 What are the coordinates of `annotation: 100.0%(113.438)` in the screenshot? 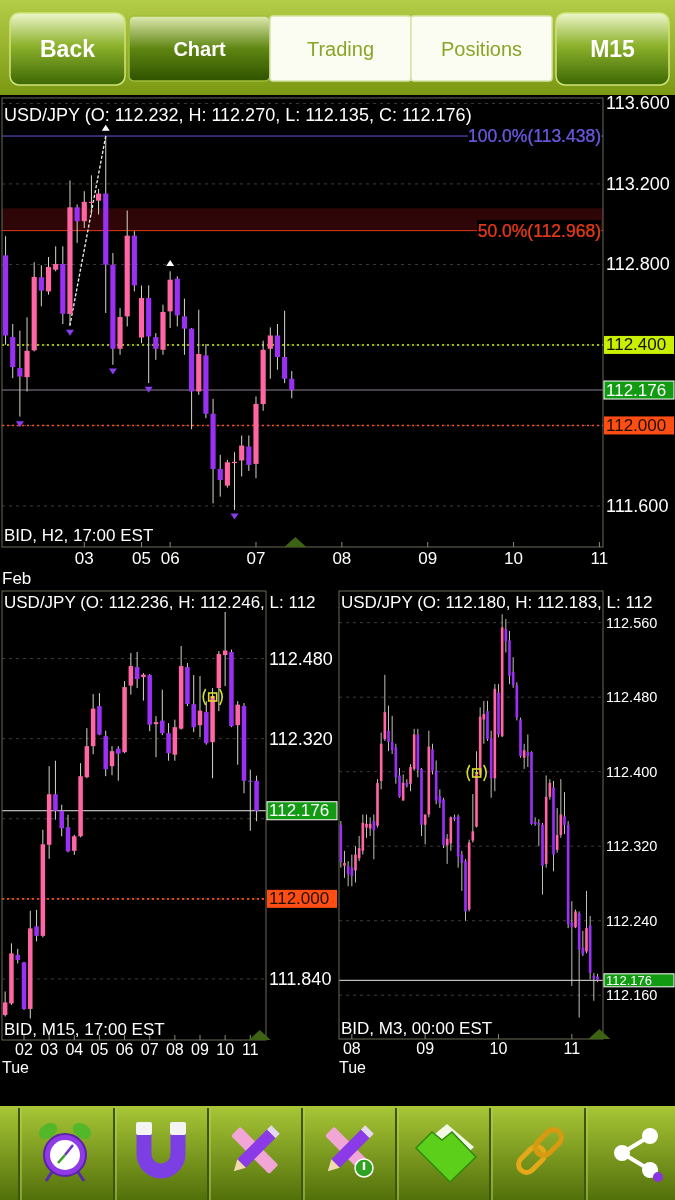 It's located at (534, 136).